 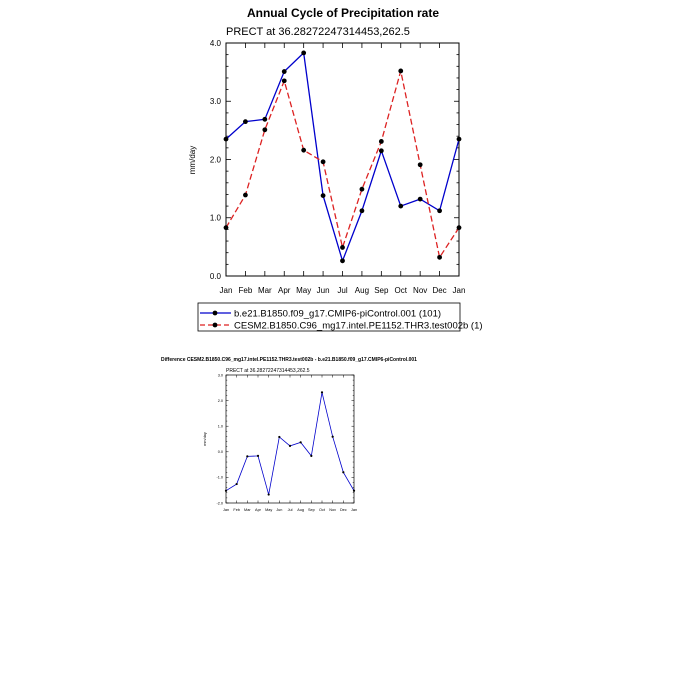 I want to click on chart-subtitle: PRECT at 36.28272247314453,262.5, so click(x=318, y=32).